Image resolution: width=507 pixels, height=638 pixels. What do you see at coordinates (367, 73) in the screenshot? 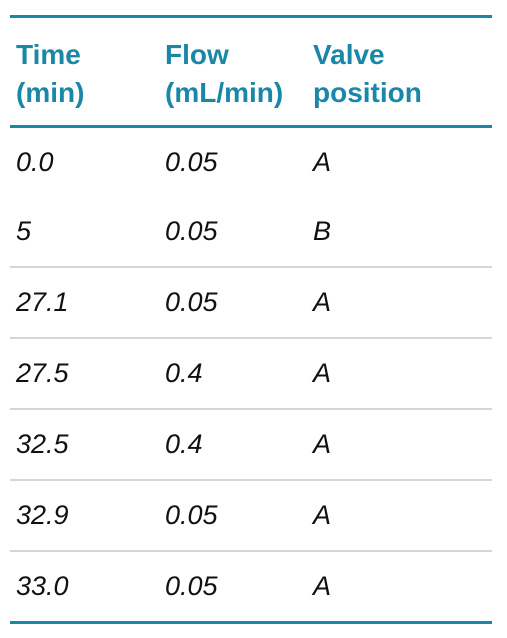
I see `header-text: Valve position` at bounding box center [367, 73].